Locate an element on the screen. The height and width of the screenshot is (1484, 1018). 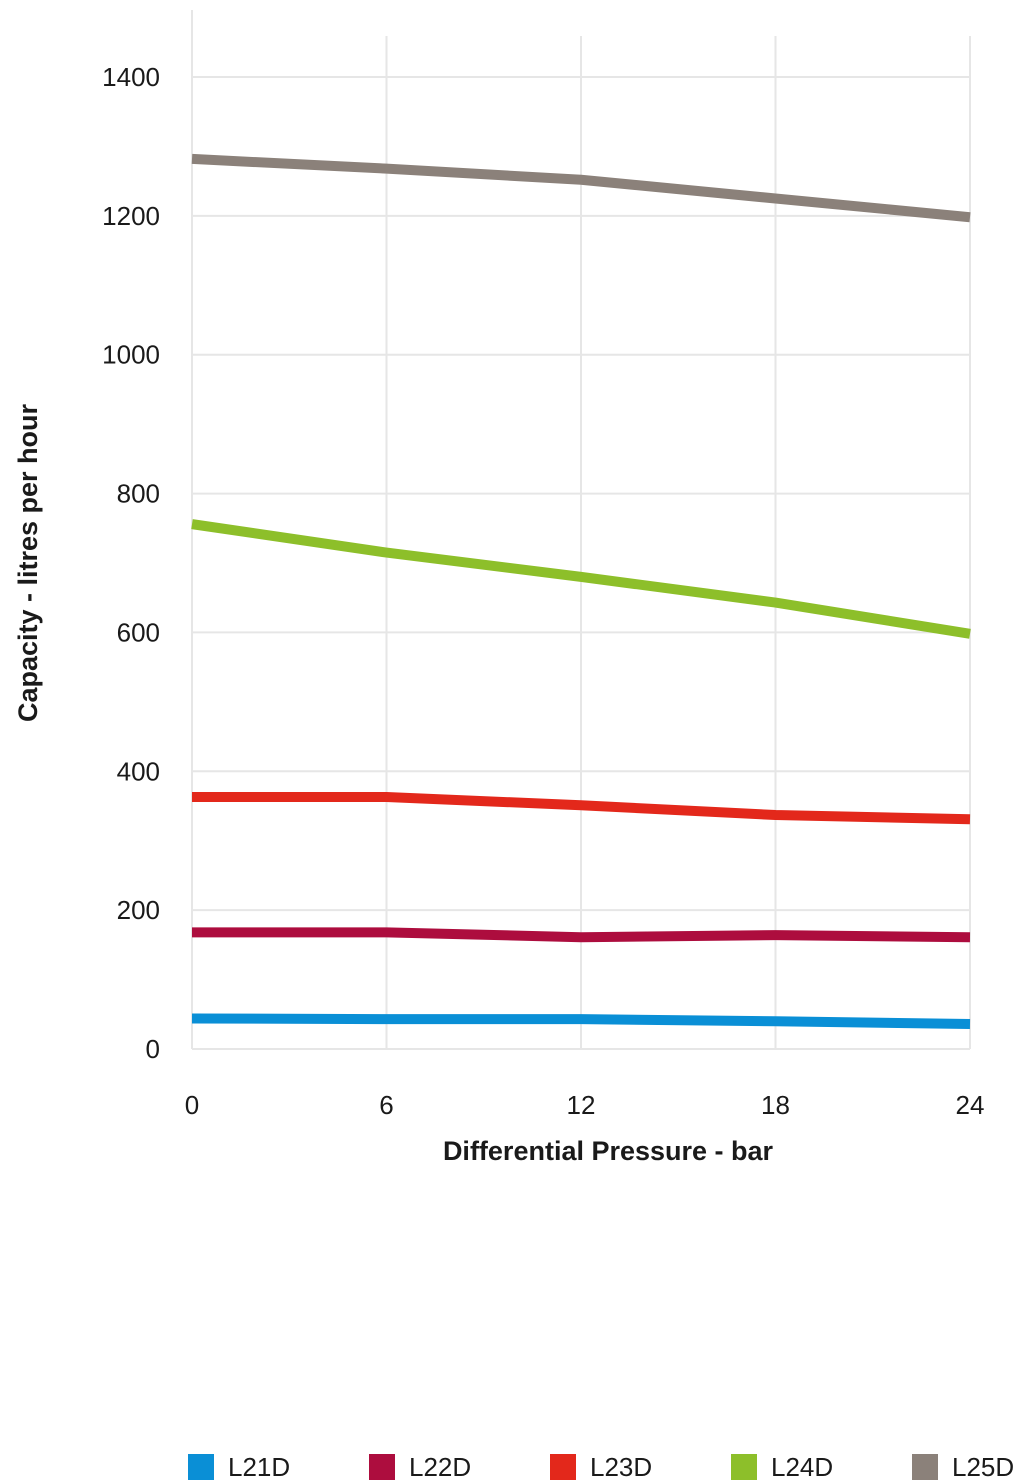
y-tick-label: 1000 is located at coordinates (131, 355).